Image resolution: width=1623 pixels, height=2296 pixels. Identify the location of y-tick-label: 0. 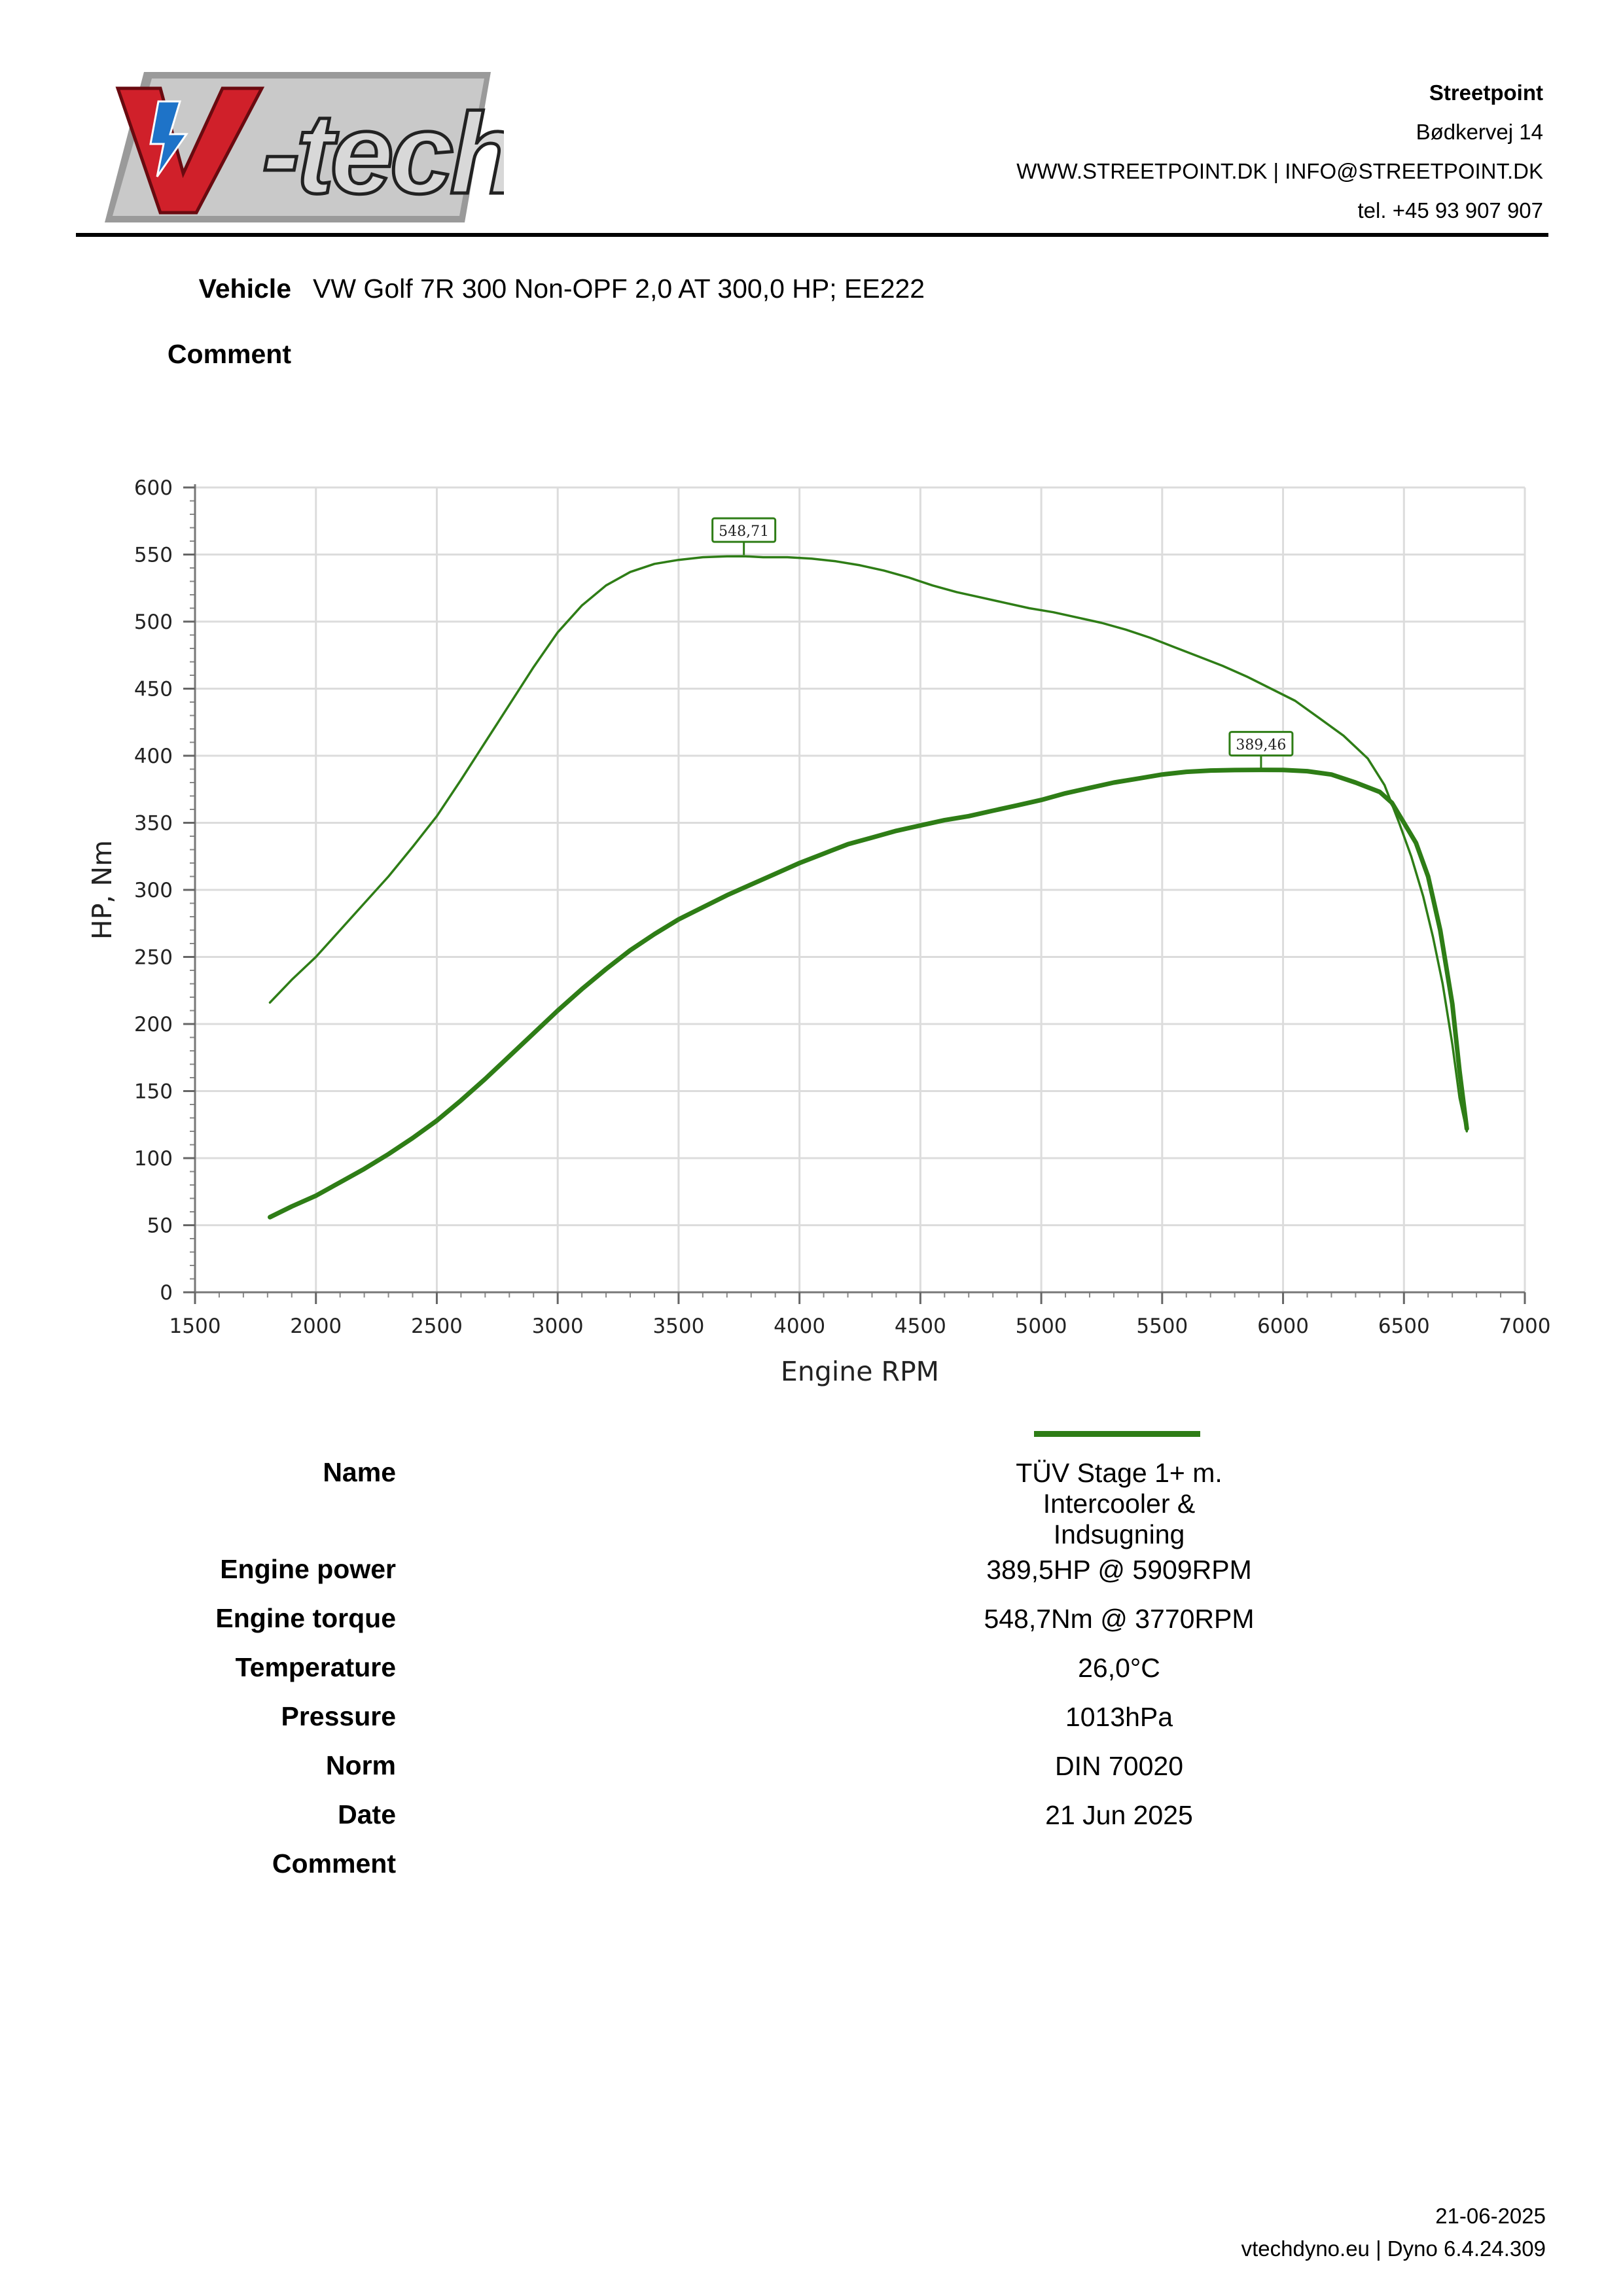
(166, 1293).